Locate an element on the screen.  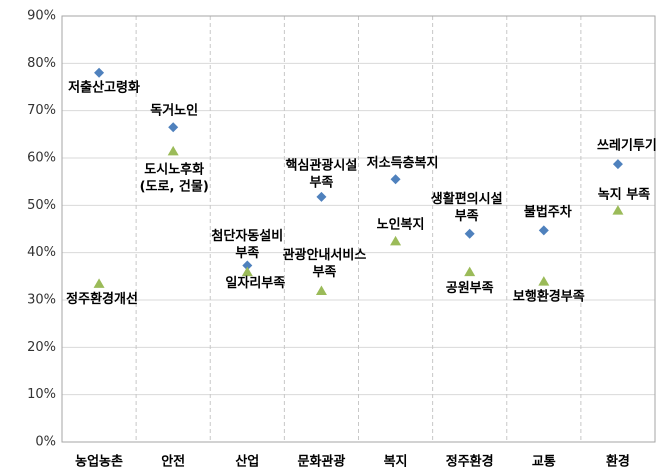
x-tick-label: 안전 is located at coordinates (173, 462).